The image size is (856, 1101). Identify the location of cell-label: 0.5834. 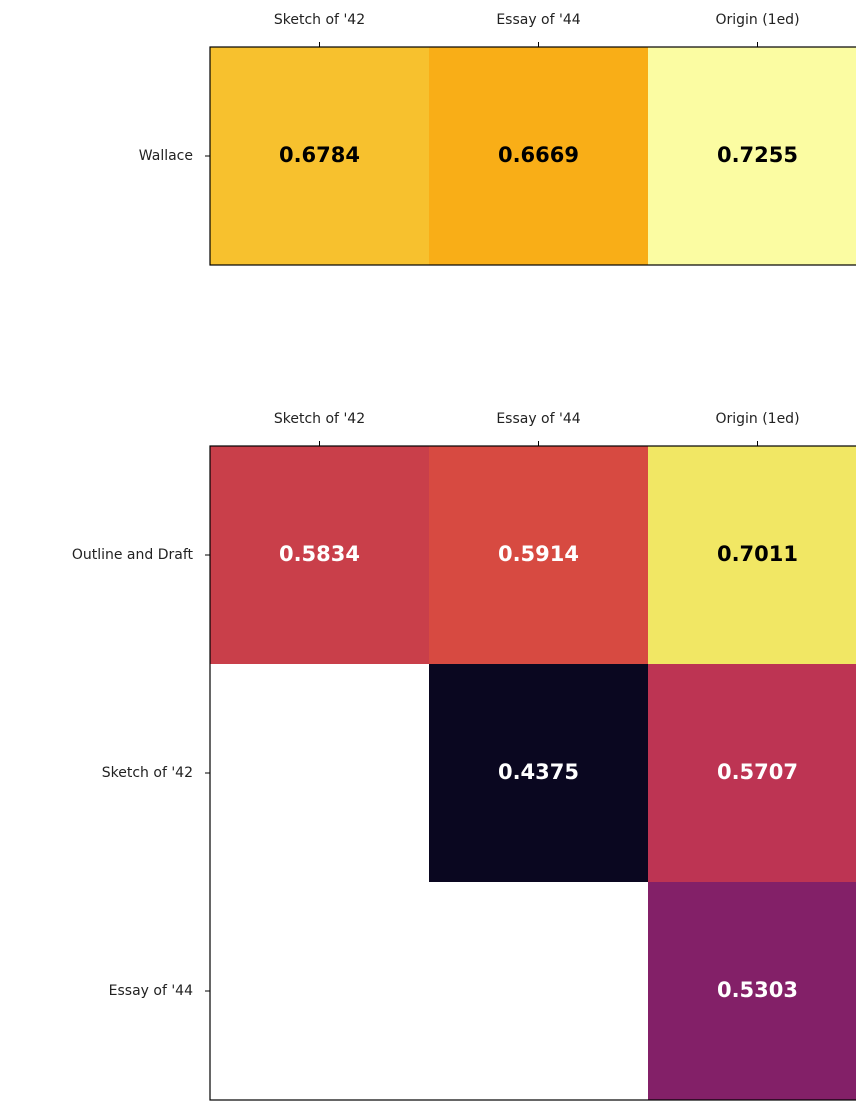
(319, 554).